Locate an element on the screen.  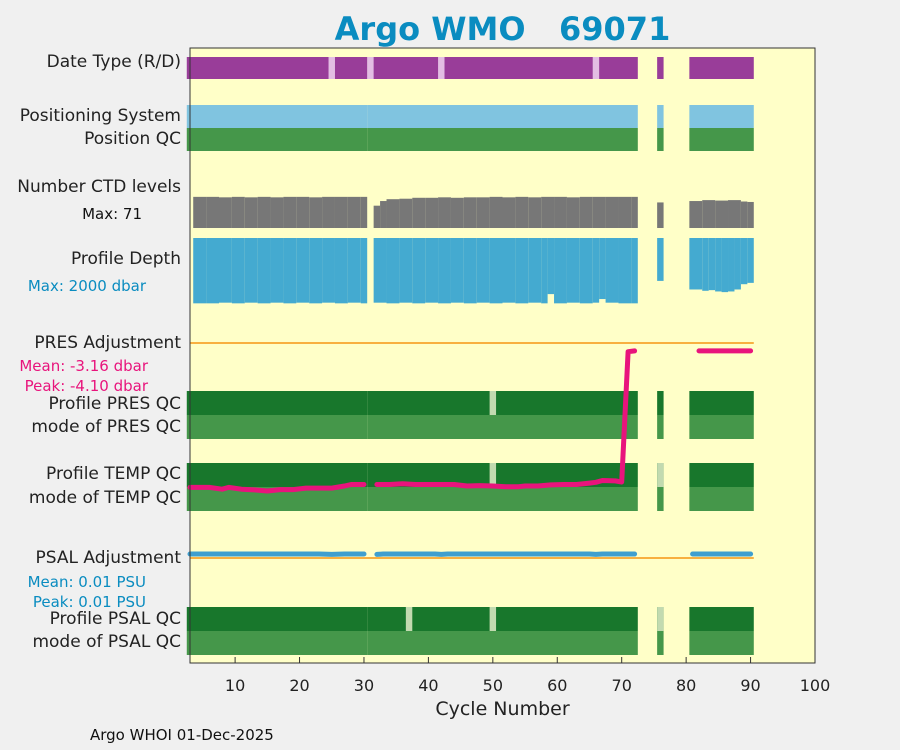
x-tick-label: 40 is located at coordinates (428, 685).